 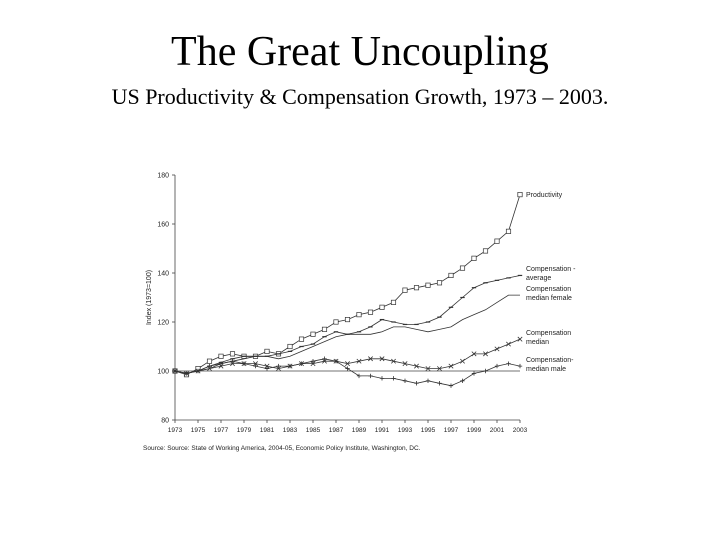 What do you see at coordinates (428, 430) in the screenshot?
I see `x-tick-label: 1995` at bounding box center [428, 430].